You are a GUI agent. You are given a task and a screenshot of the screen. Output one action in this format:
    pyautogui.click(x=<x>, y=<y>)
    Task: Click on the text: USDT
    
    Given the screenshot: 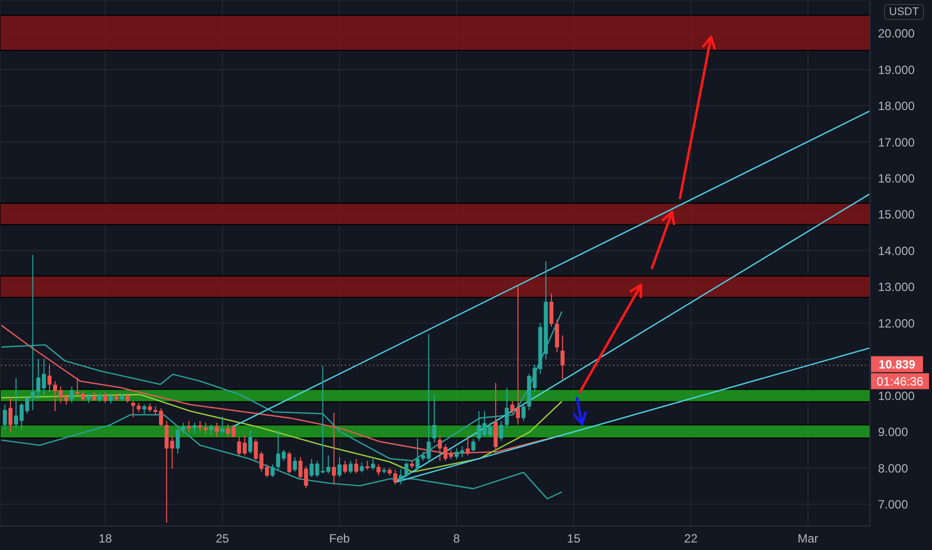 What is the action you would take?
    pyautogui.click(x=904, y=12)
    